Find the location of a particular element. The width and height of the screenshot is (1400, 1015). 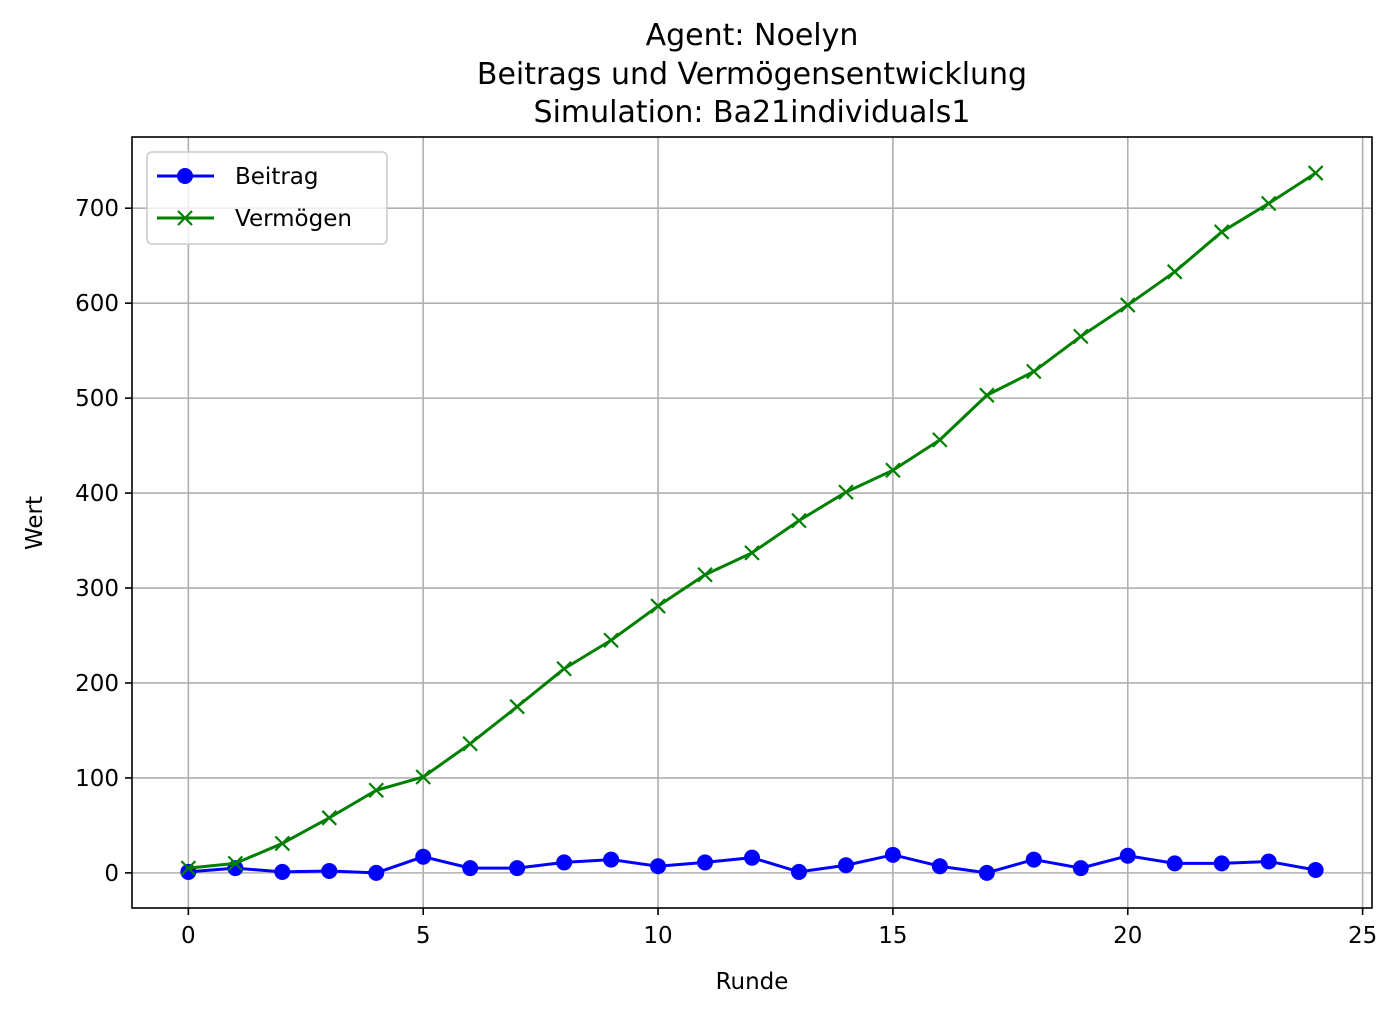

chart-title-line-3: Simulation: Ba21individuals1 is located at coordinates (752, 112).